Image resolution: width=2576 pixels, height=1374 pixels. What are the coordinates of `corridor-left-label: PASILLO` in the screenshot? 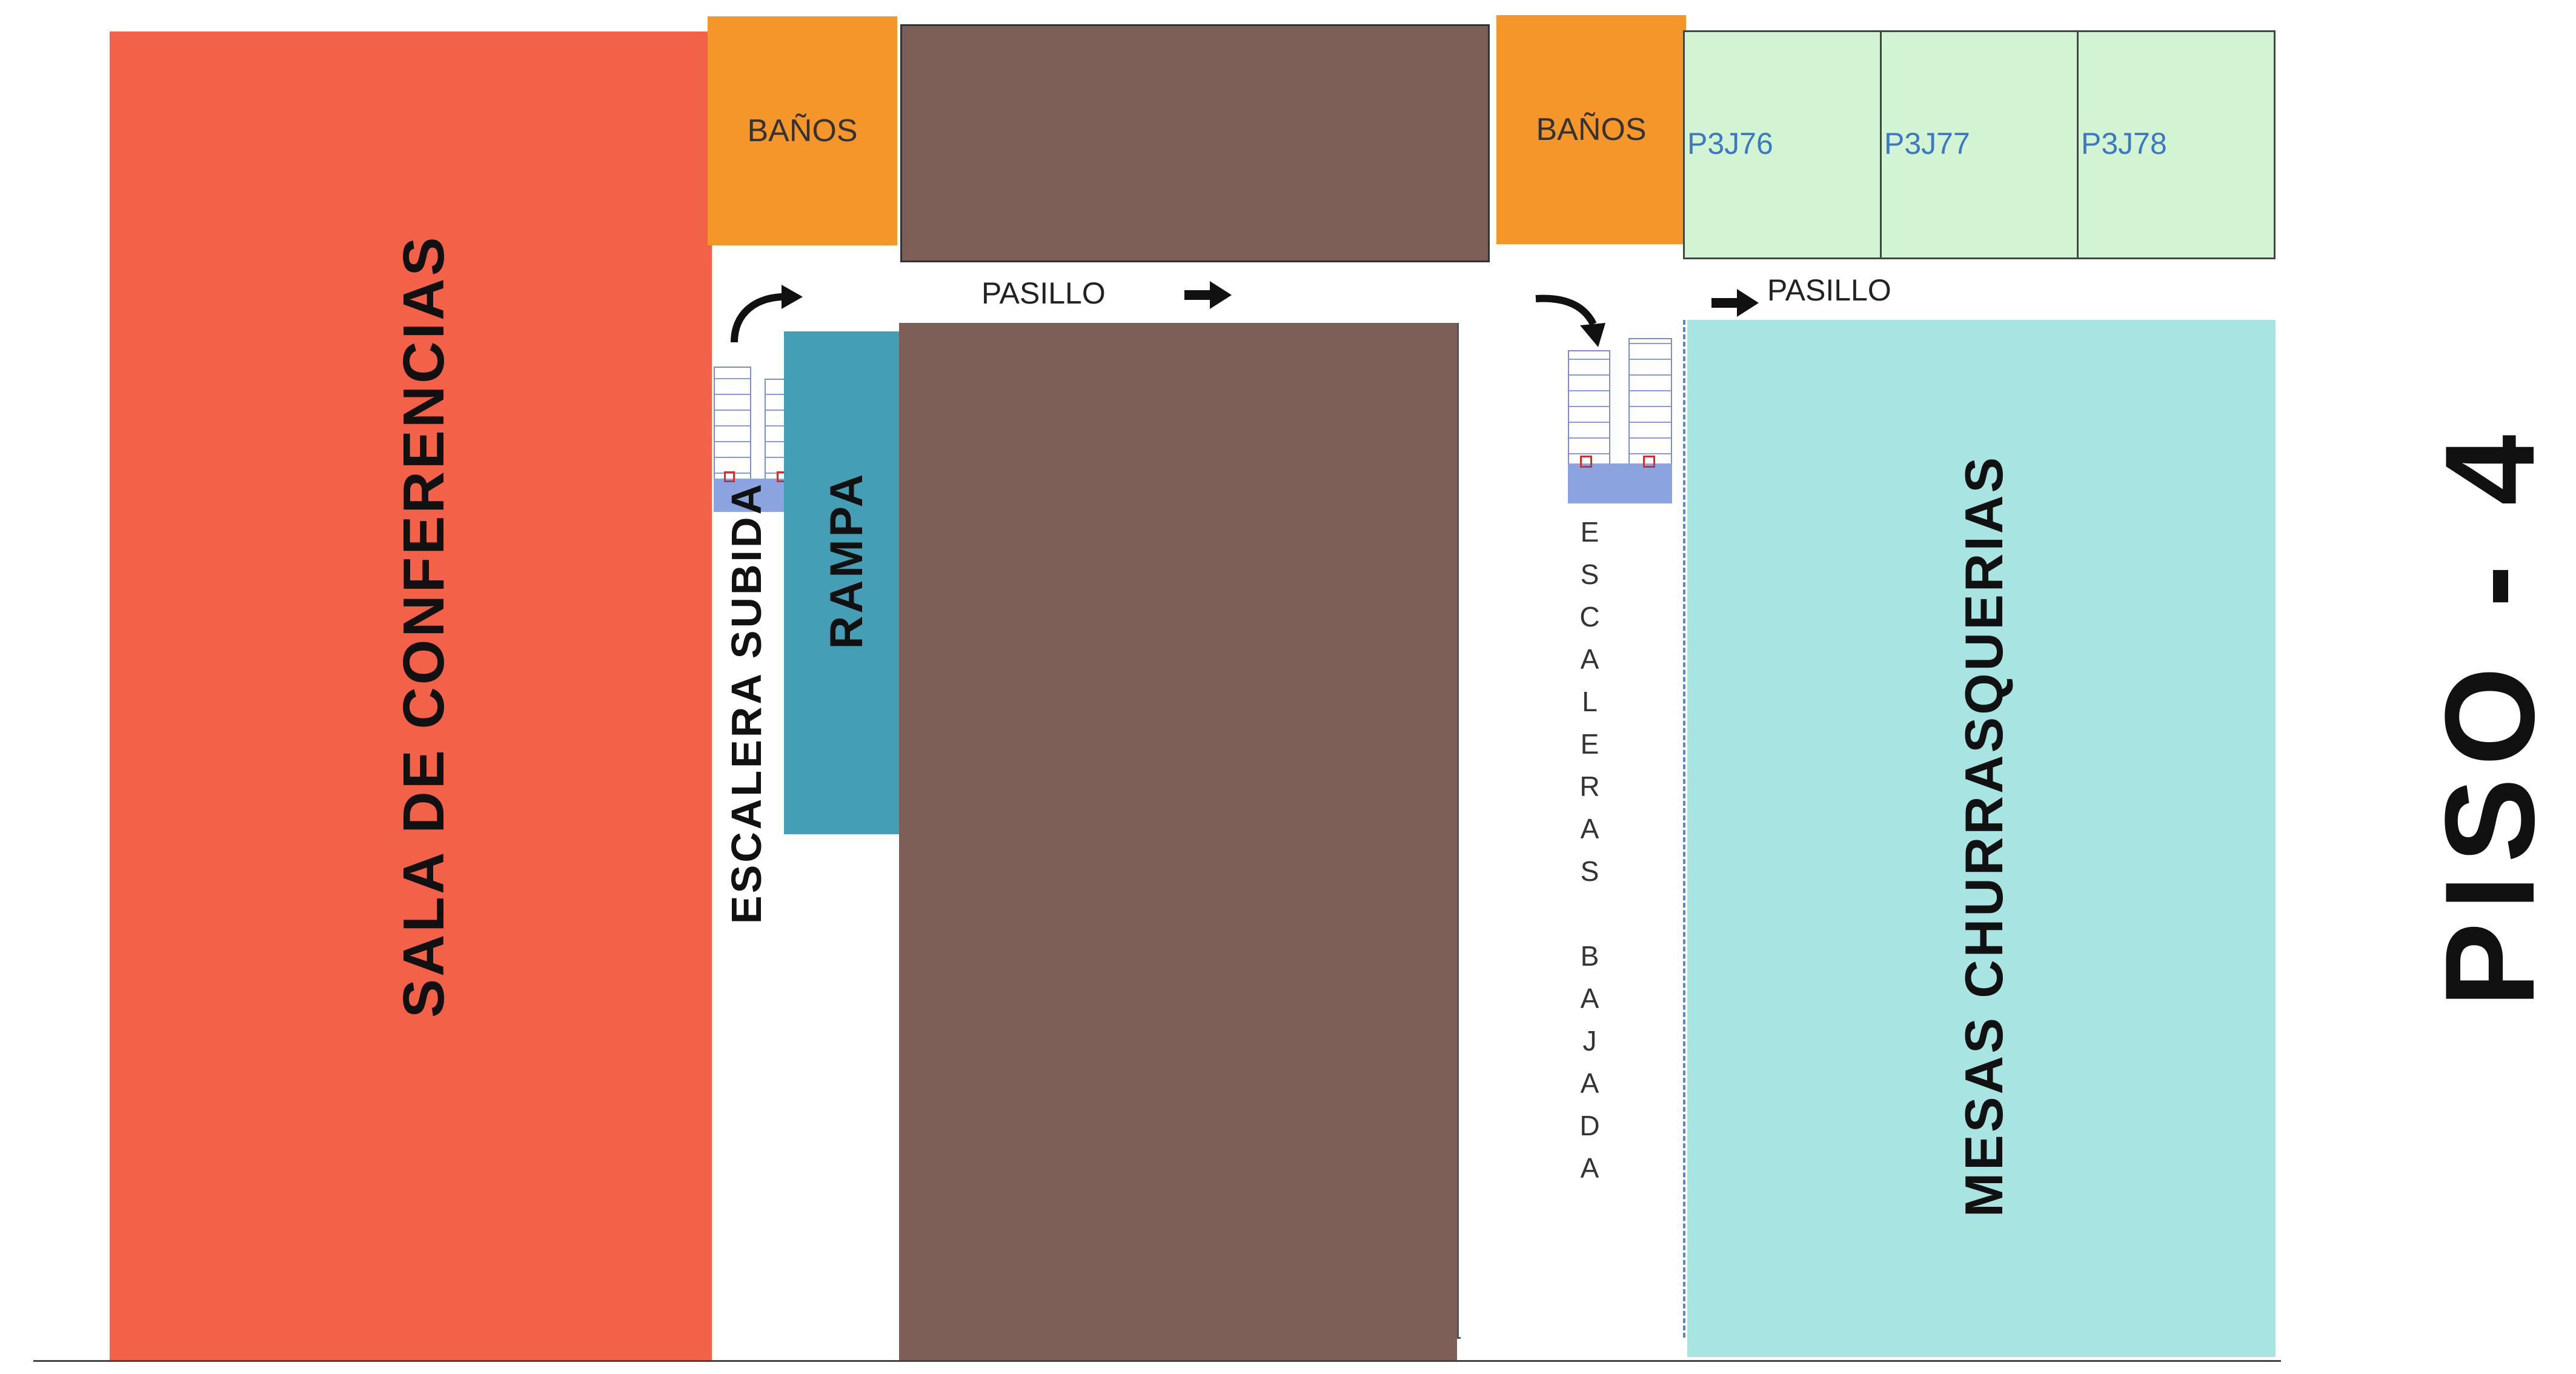 It's located at (1043, 293).